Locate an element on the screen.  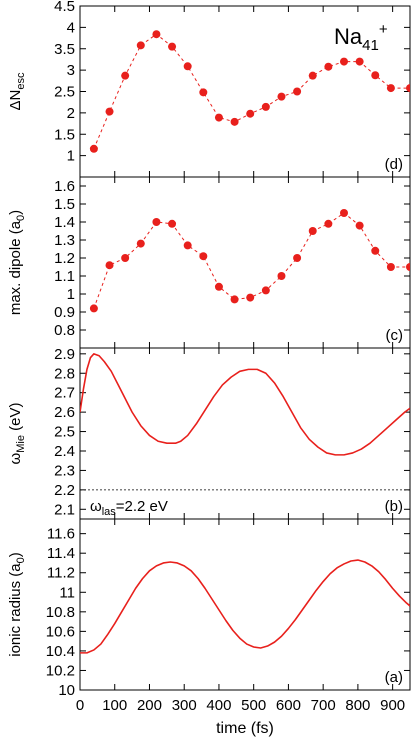
x-tick-label: 0 is located at coordinates (80, 705).